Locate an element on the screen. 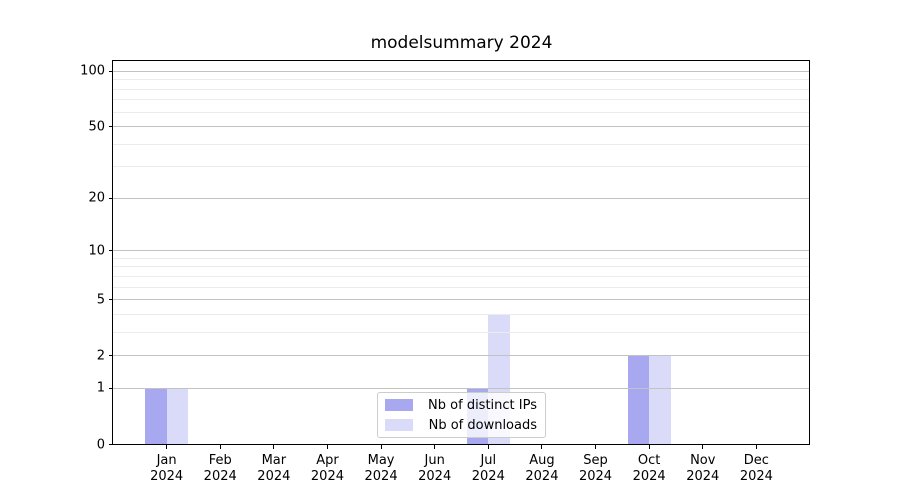  x-tick-label-dec: Dec 2024 is located at coordinates (756, 468).